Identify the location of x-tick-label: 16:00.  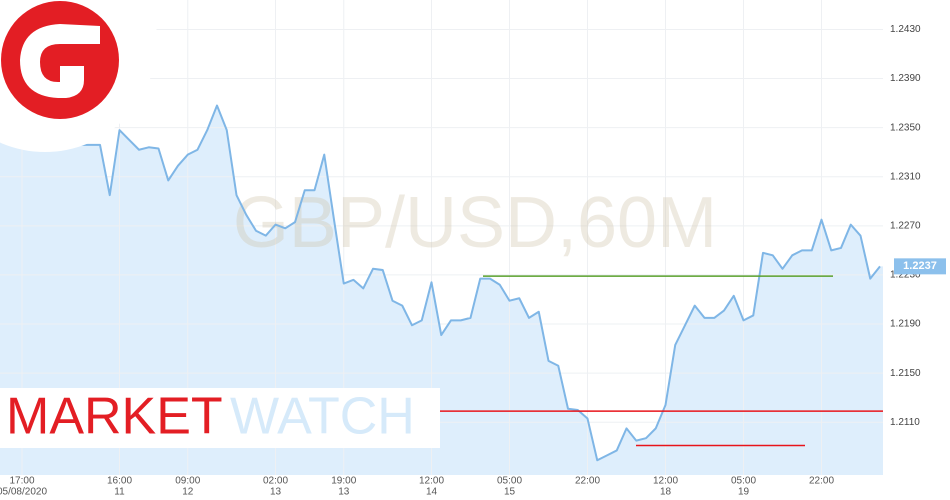
(119, 481).